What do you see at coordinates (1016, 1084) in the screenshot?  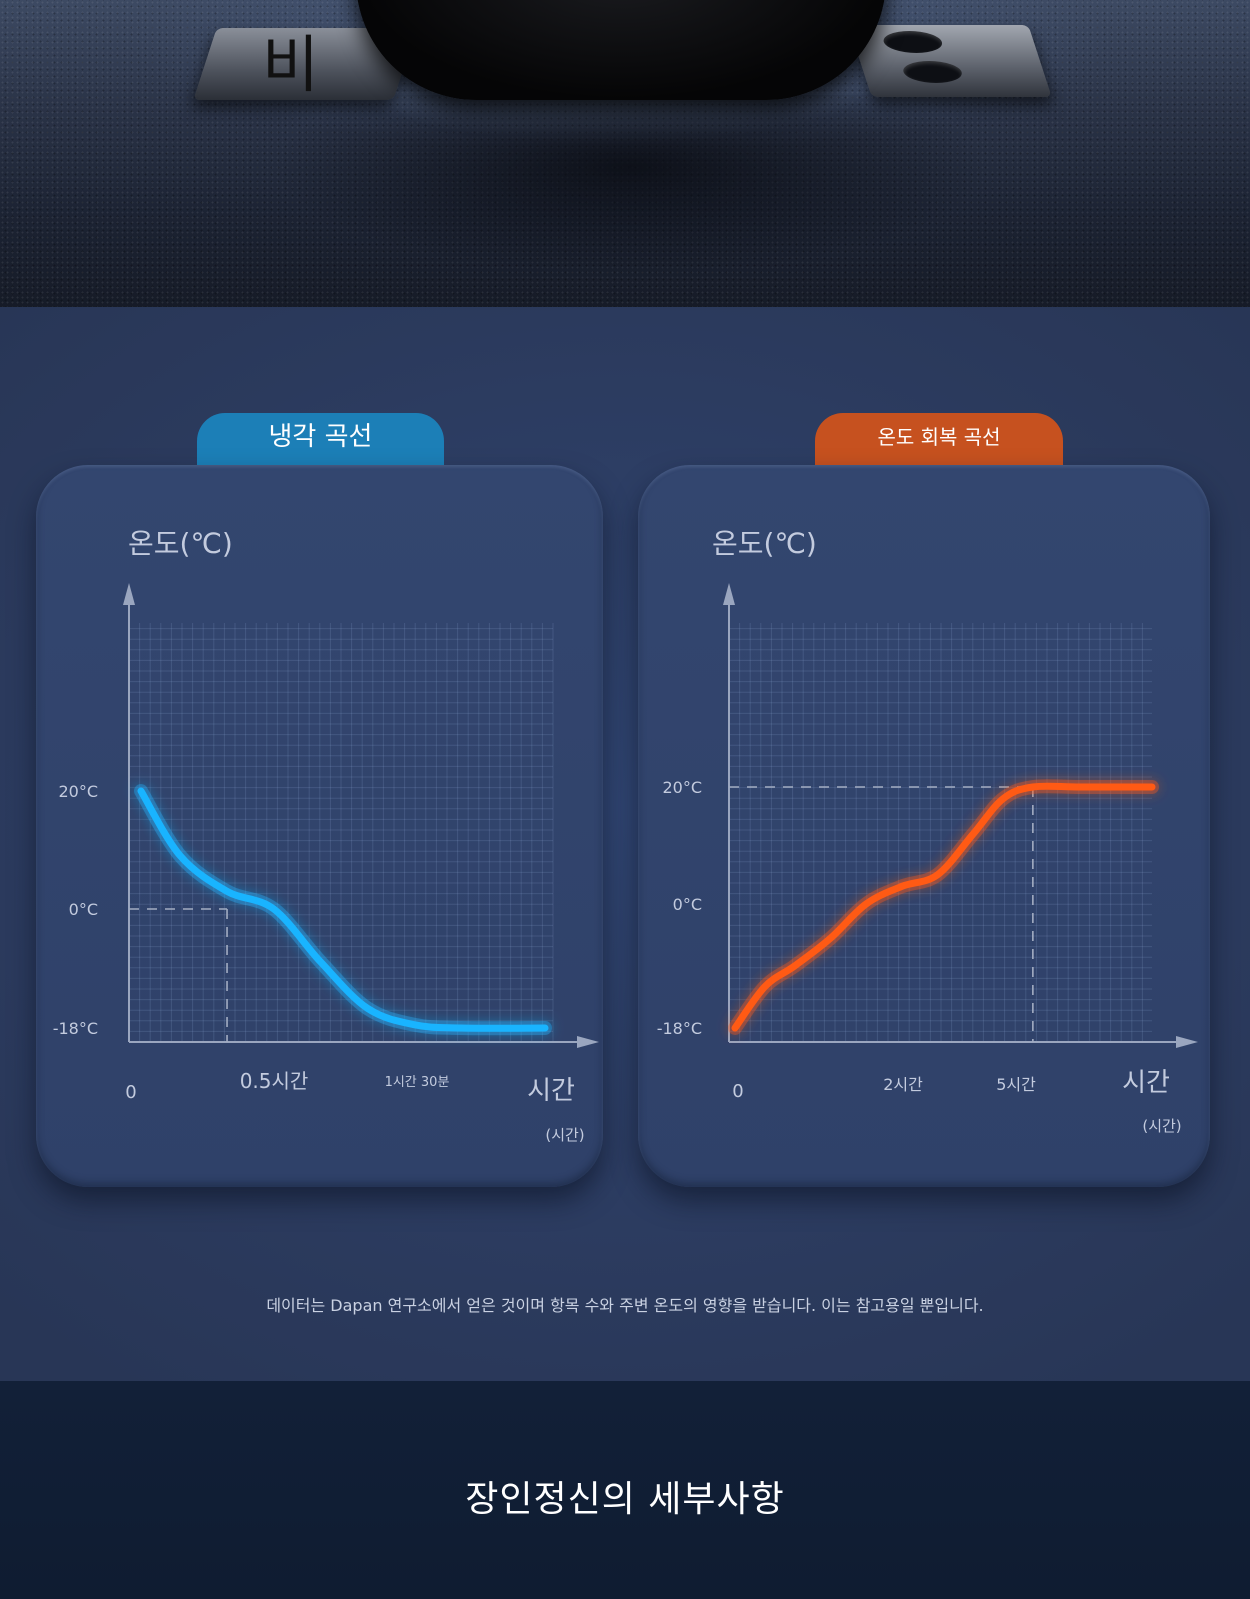 I see `x-tick-label: 5시간` at bounding box center [1016, 1084].